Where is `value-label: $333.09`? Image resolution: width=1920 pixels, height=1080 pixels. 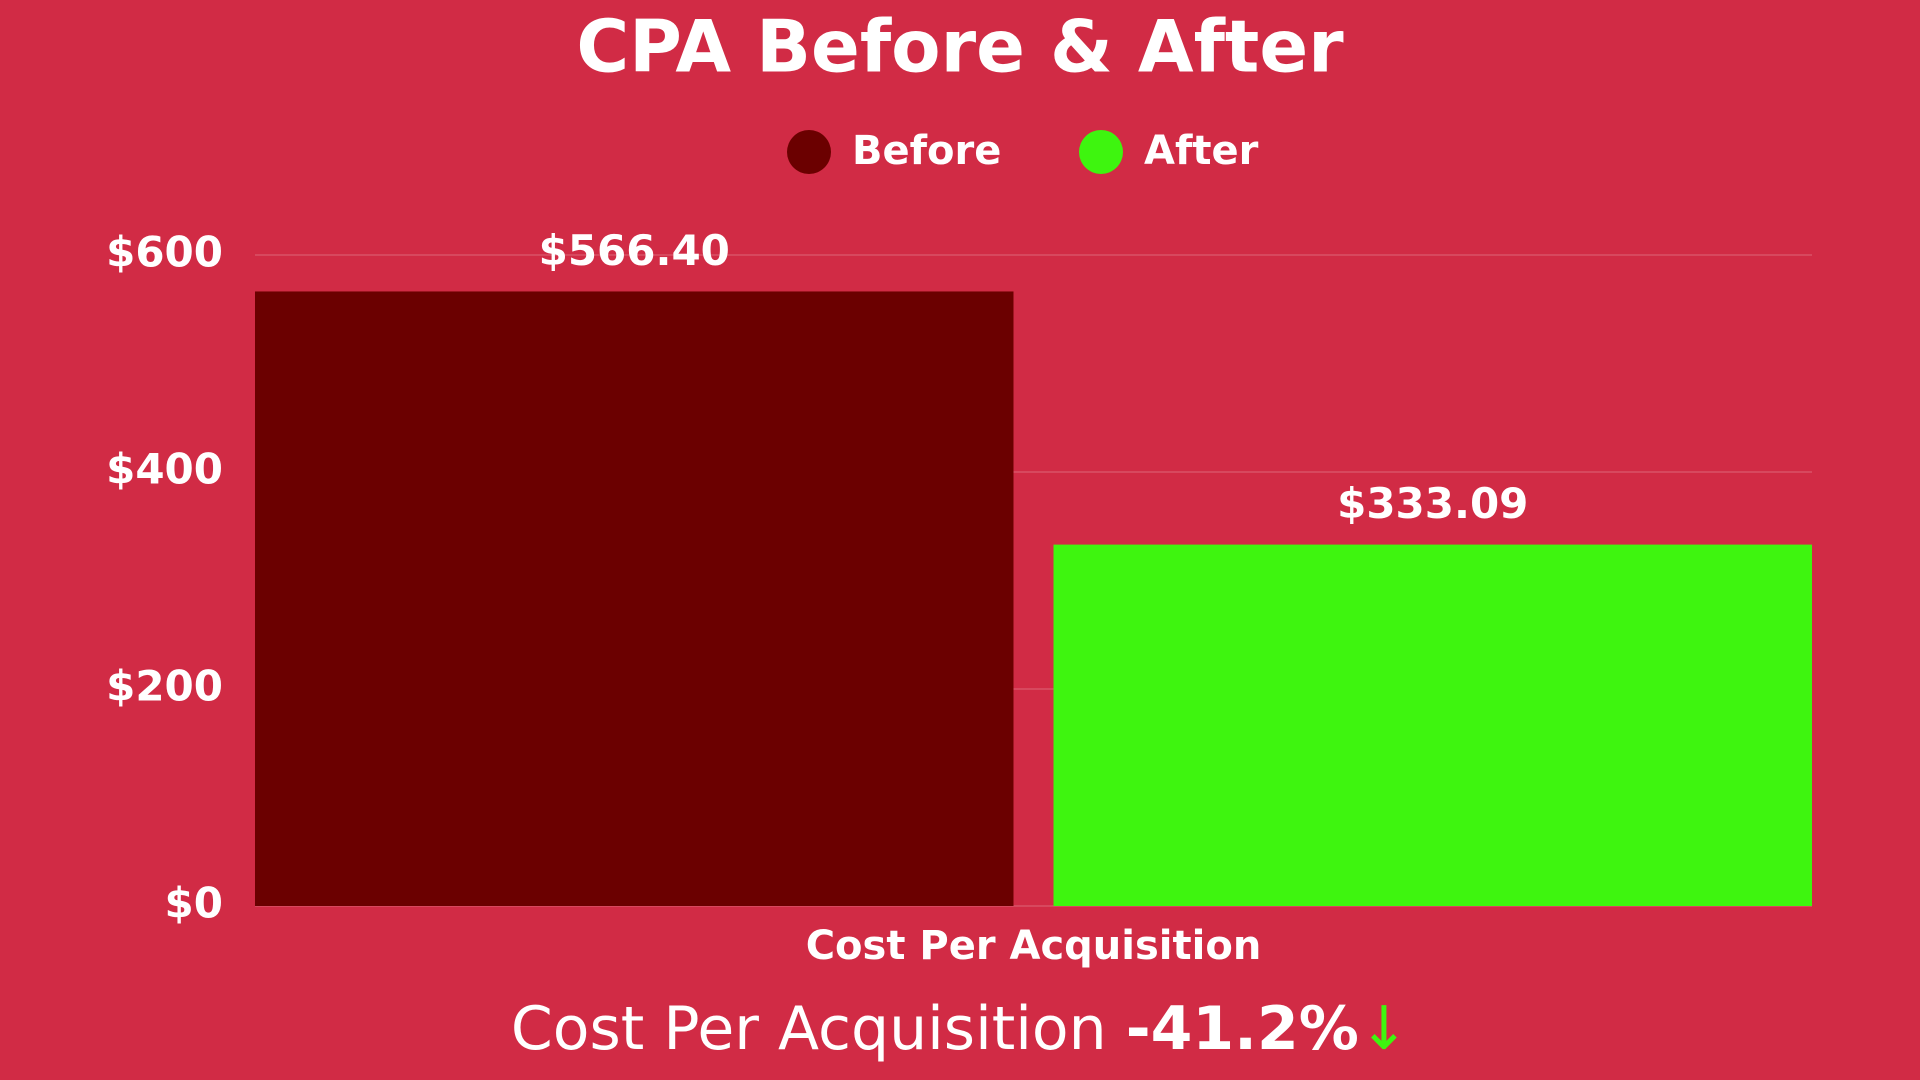 value-label: $333.09 is located at coordinates (1432, 503).